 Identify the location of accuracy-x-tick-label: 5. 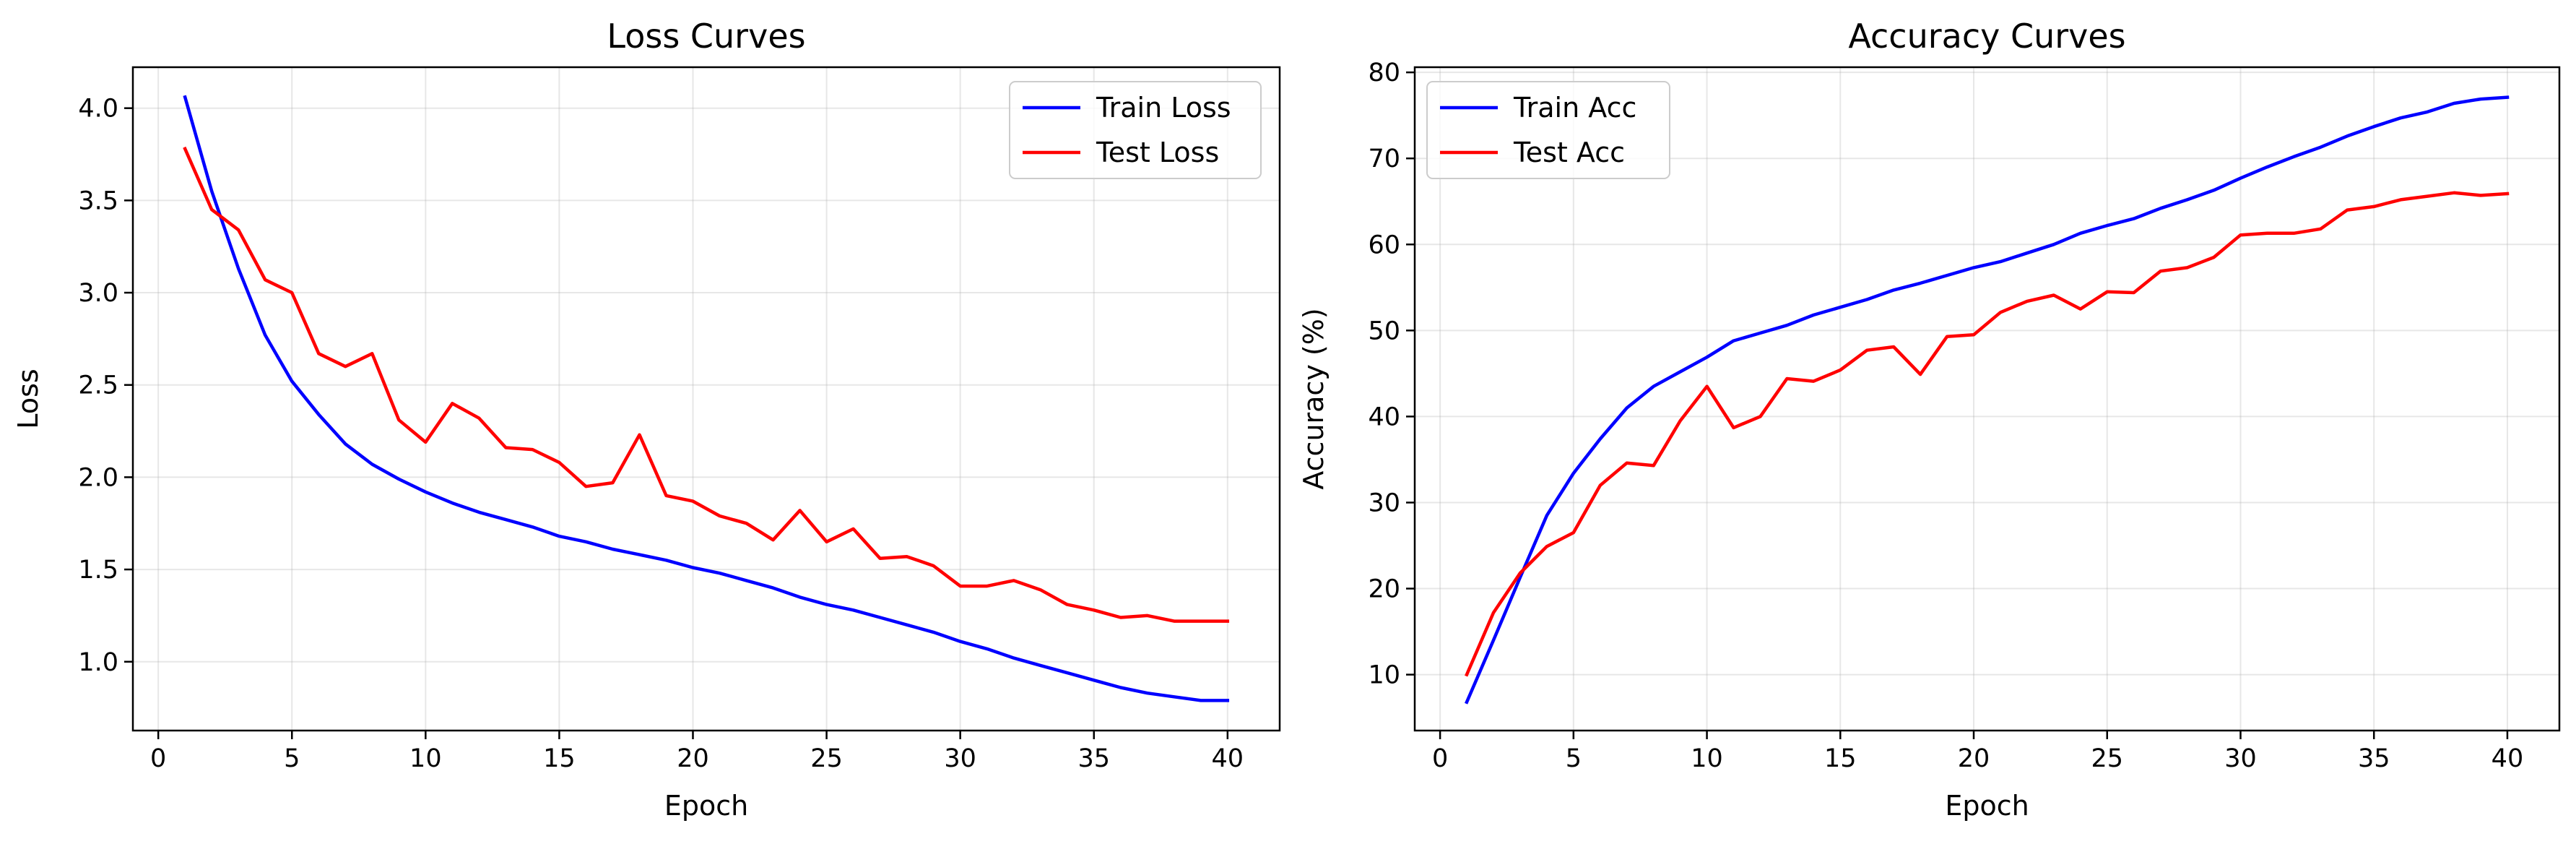
(1574, 759).